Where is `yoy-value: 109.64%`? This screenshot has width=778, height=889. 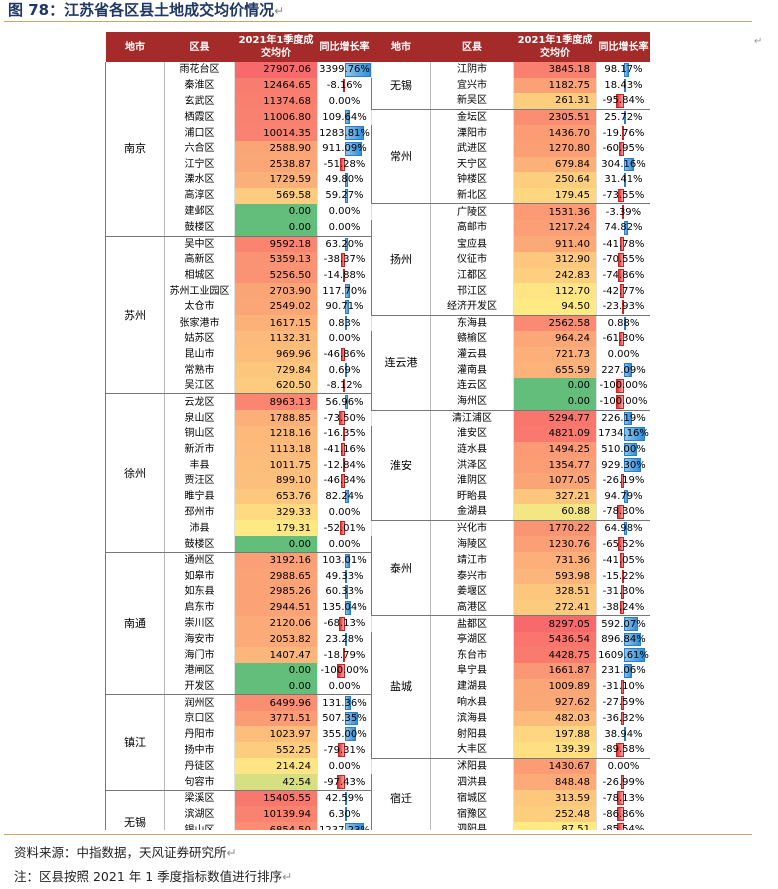 yoy-value: 109.64% is located at coordinates (344, 117).